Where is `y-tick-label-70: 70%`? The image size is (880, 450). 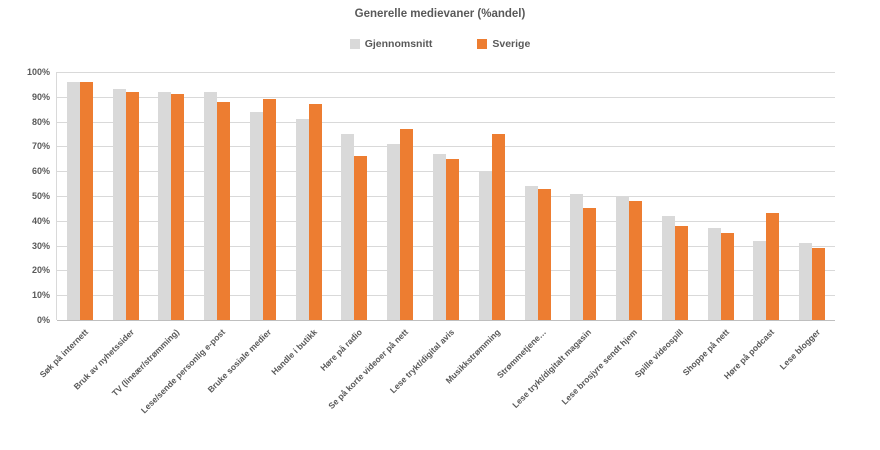
y-tick-label-70: 70% is located at coordinates (40, 146).